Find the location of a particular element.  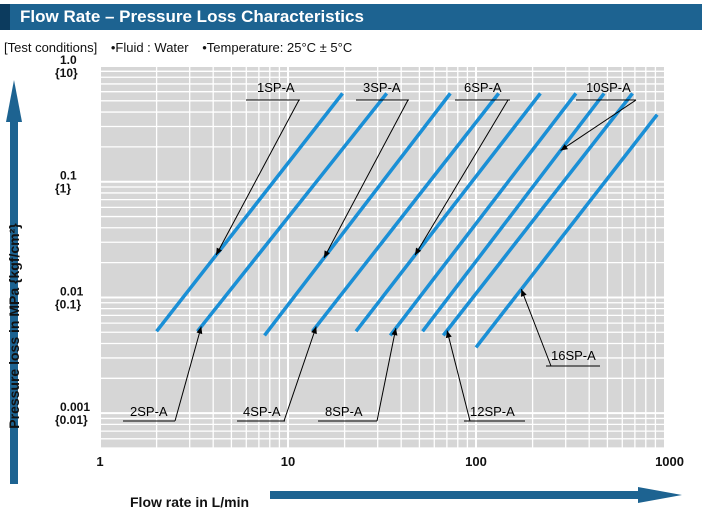

series-label-4sp-a: 4SP-A is located at coordinates (262, 411).